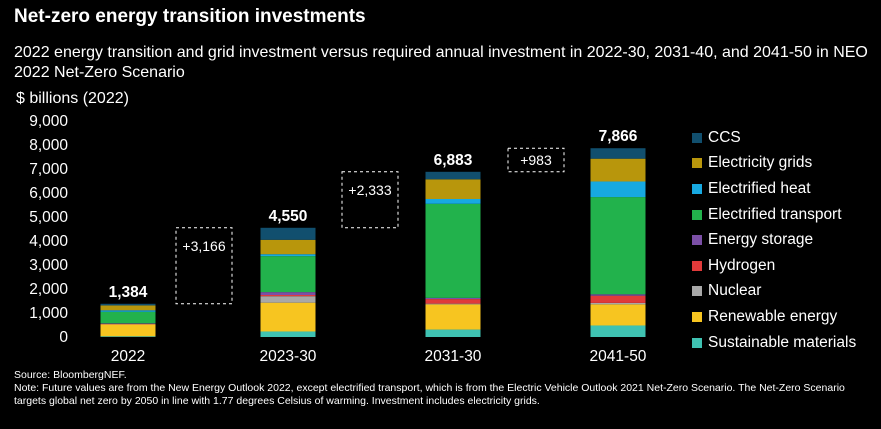 Image resolution: width=881 pixels, height=429 pixels. I want to click on y-tick-label: 8,000, so click(48, 145).